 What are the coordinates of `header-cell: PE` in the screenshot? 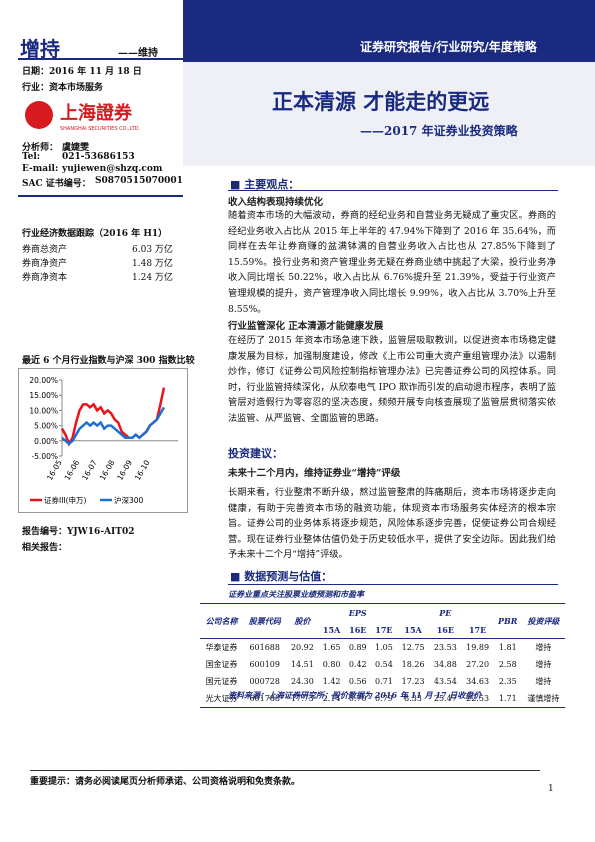 It's located at (445, 612).